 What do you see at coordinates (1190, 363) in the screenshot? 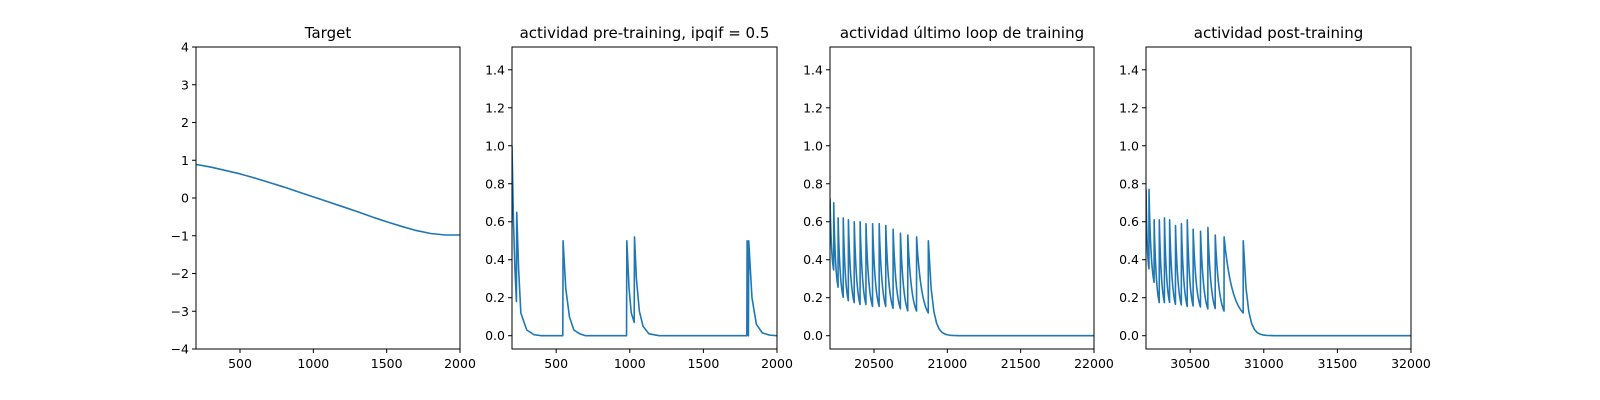
I see `x-tick-label: 30500` at bounding box center [1190, 363].